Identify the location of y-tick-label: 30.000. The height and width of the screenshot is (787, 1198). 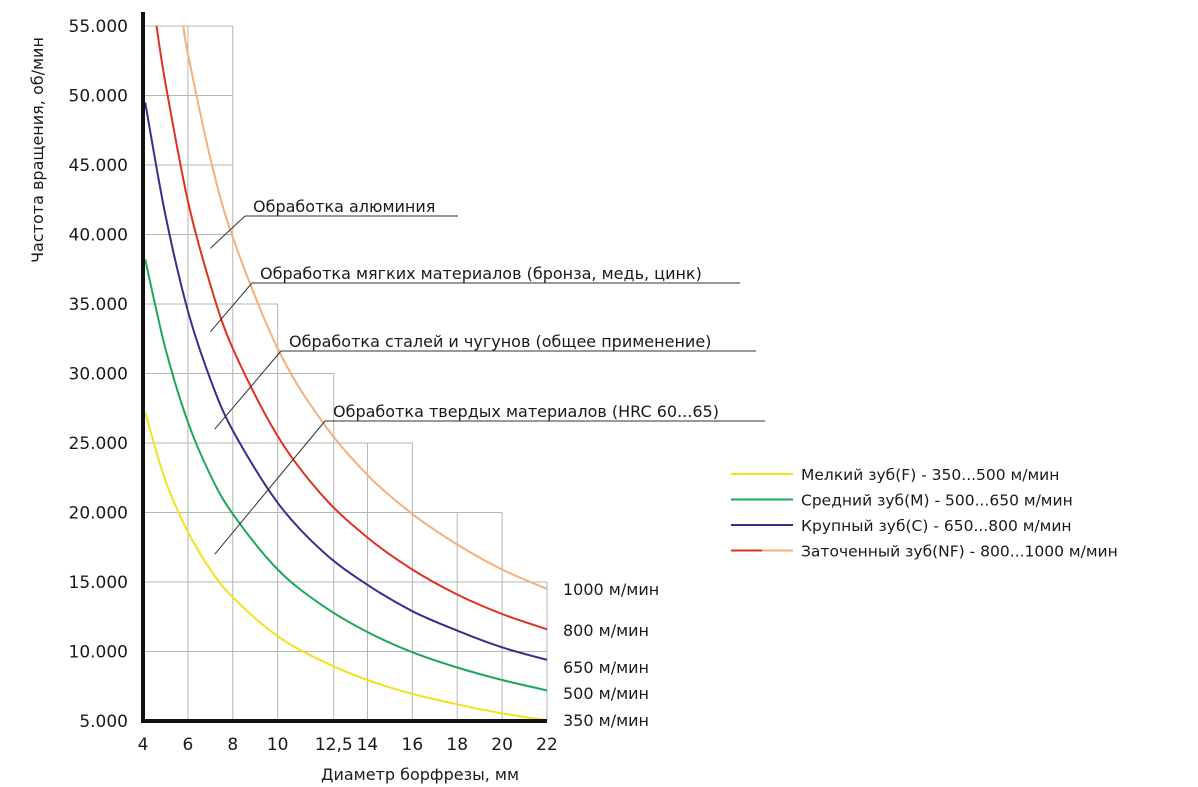
(98, 375).